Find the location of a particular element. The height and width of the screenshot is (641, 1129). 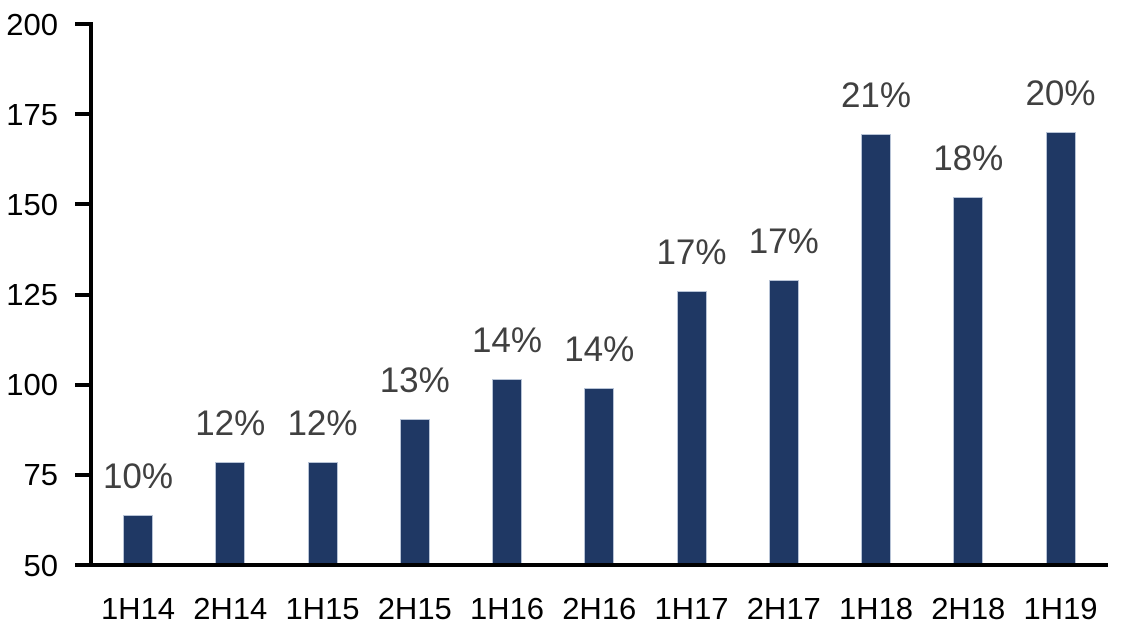

x-axis-category-label: 1H15 is located at coordinates (322, 608).